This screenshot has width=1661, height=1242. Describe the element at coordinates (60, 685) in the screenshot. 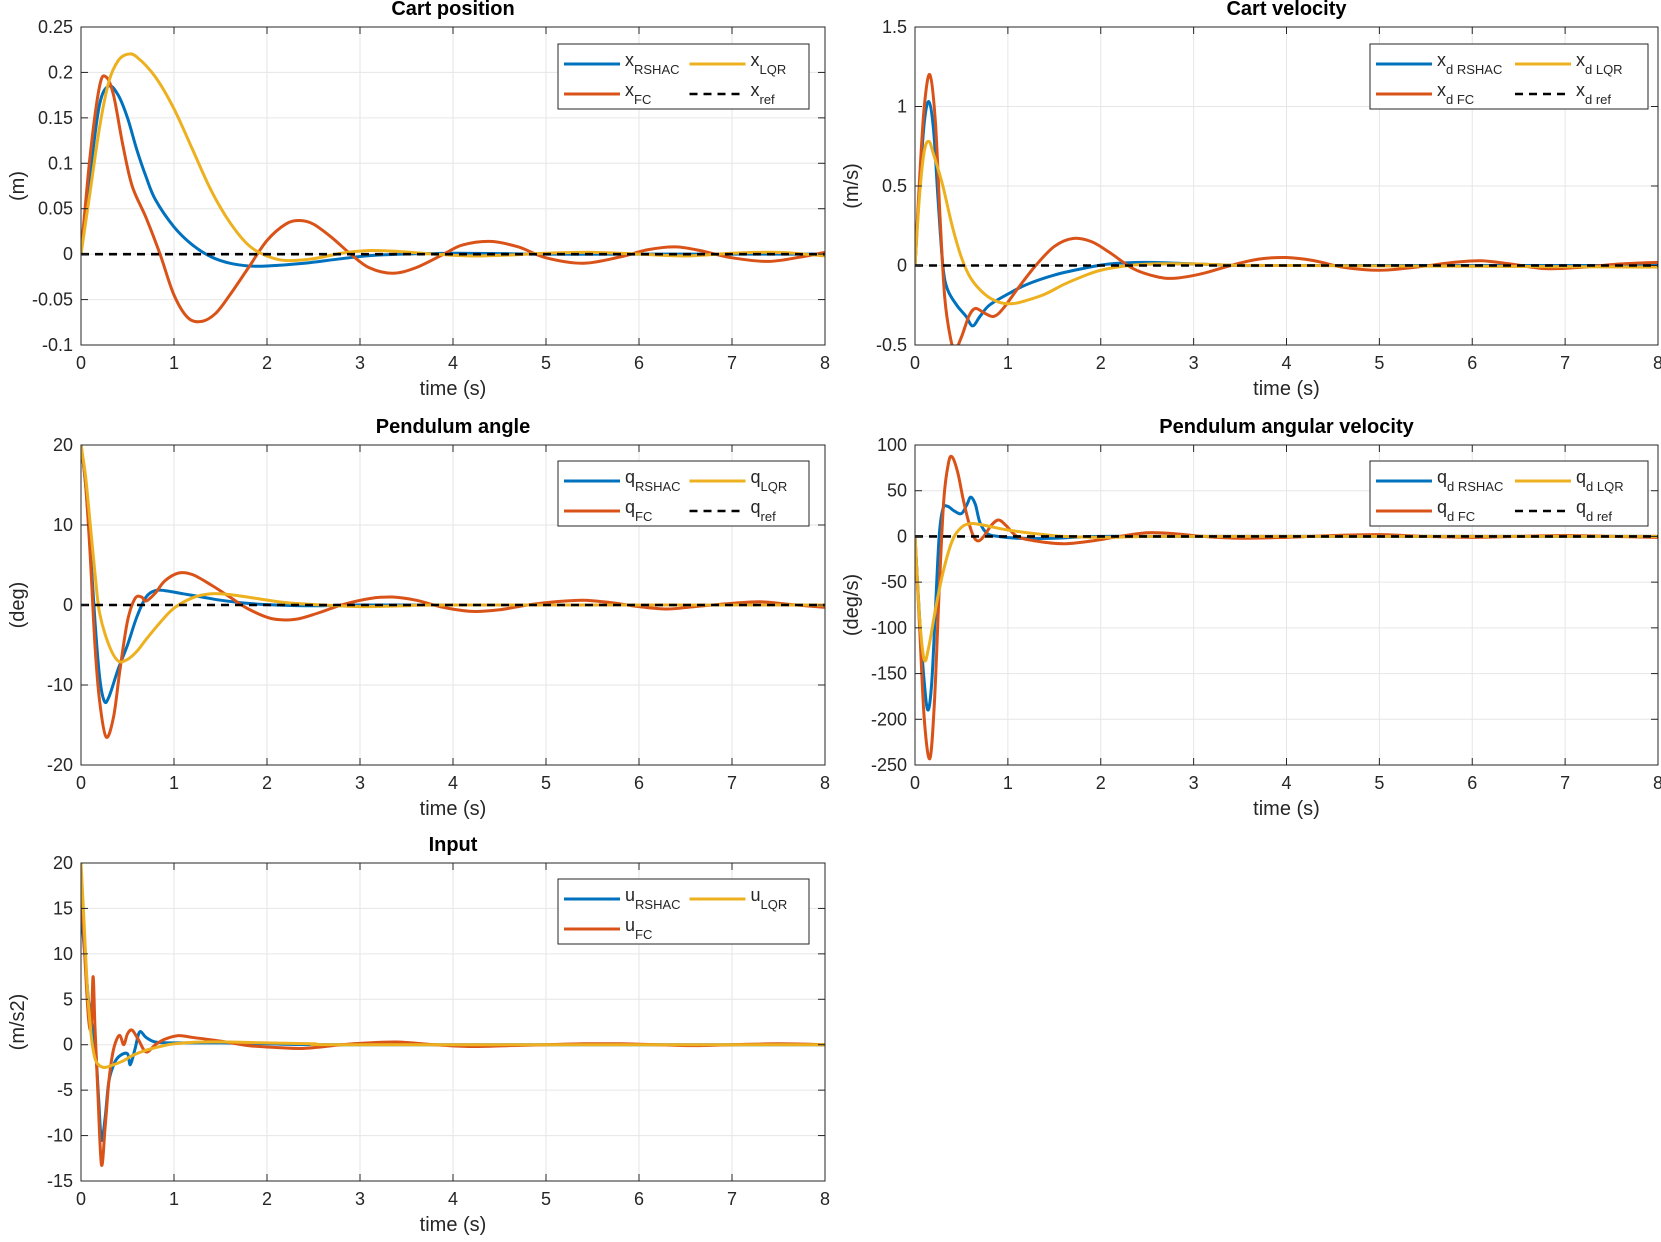

I see `y-tick-label: -10` at that location.